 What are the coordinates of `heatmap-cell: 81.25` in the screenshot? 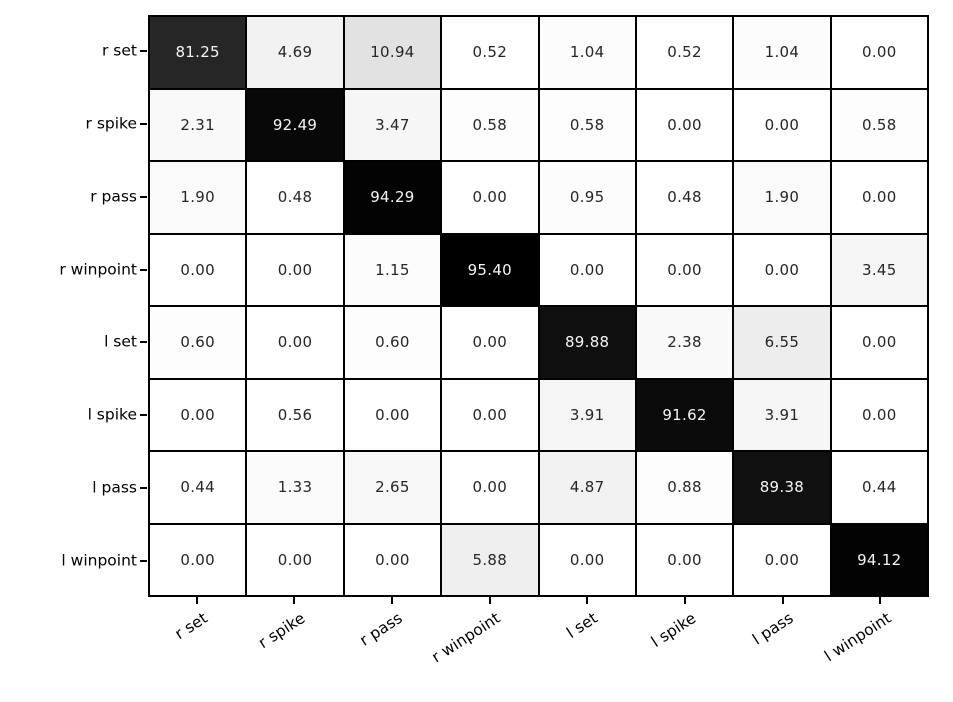 It's located at (198, 52).